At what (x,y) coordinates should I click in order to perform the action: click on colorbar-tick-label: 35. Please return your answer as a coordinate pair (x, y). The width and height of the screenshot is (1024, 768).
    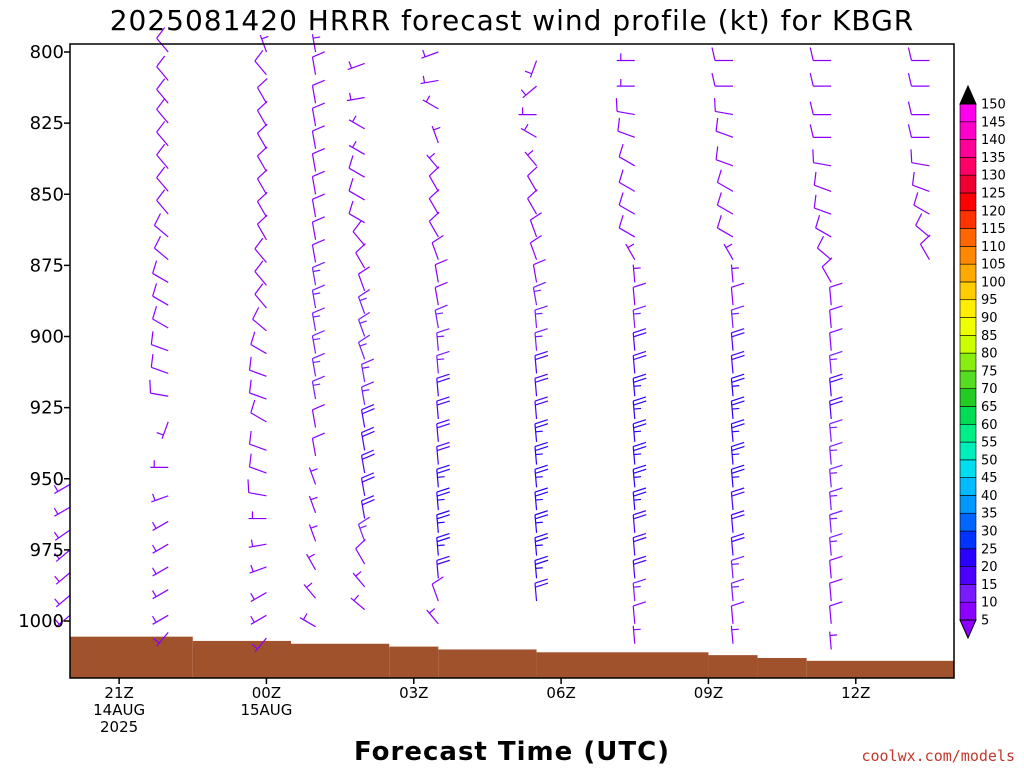
    Looking at the image, I should click on (989, 514).